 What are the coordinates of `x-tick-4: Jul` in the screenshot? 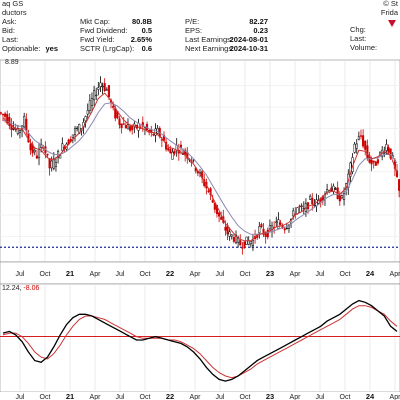 It's located at (120, 274).